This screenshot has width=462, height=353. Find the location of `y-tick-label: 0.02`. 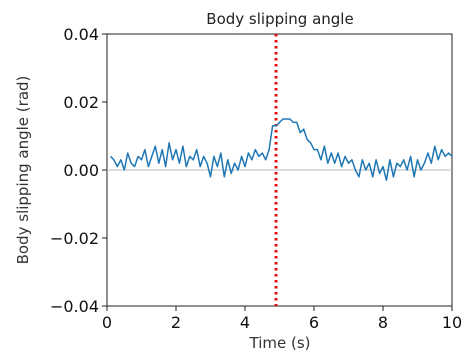

y-tick-label: 0.02 is located at coordinates (81, 102).